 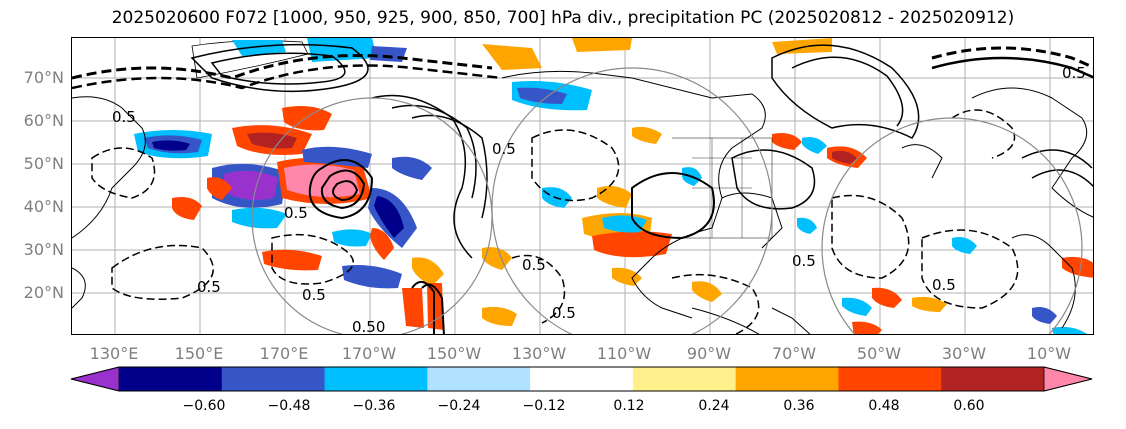 I want to click on lon-label: 110°W, so click(x=624, y=353).